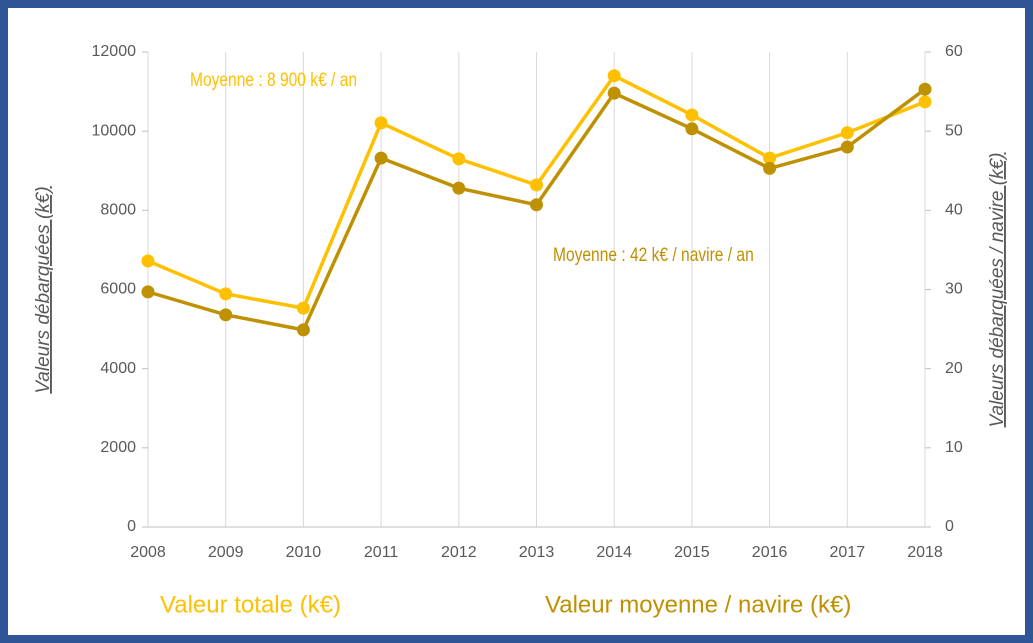  What do you see at coordinates (131, 526) in the screenshot?
I see `y-tick-label: 0` at bounding box center [131, 526].